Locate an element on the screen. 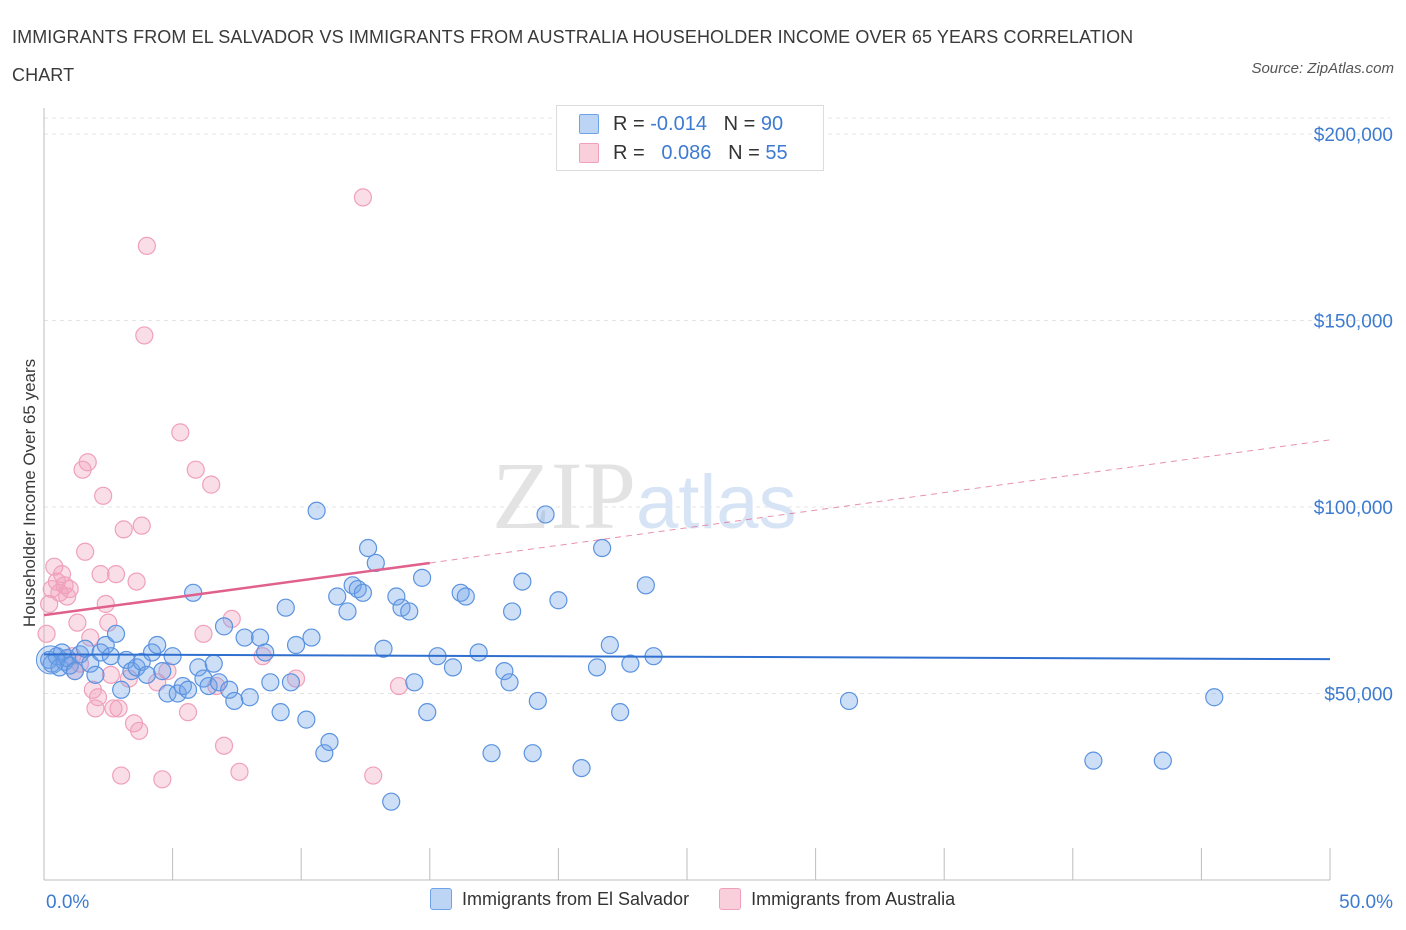  legend-text-australia: R = 0.086 N = 55 is located at coordinates (700, 152).